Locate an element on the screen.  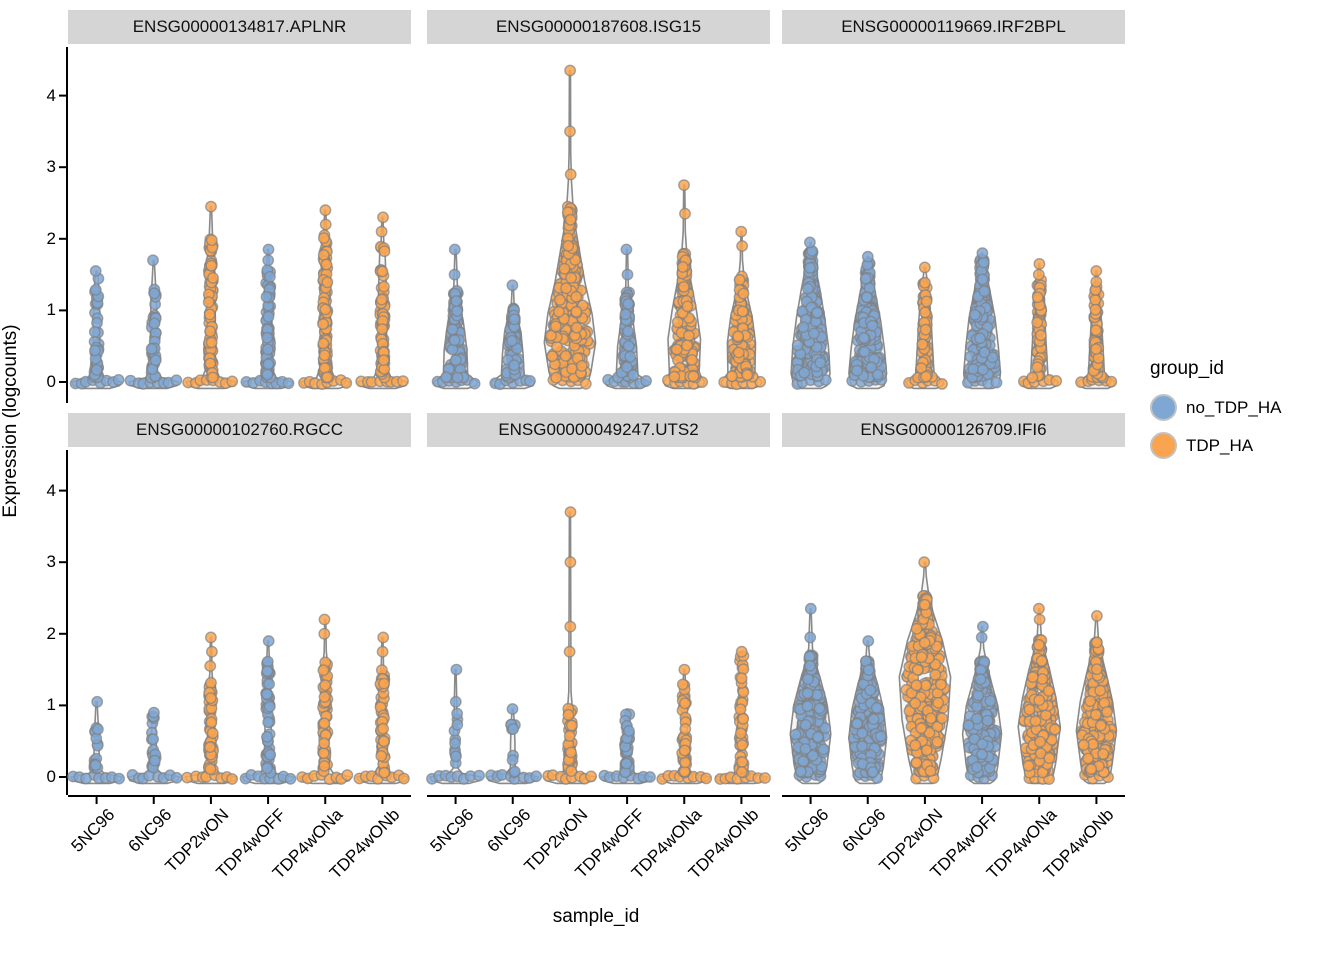
facet-title: ENSG00000187608.ISG15 is located at coordinates (598, 26).